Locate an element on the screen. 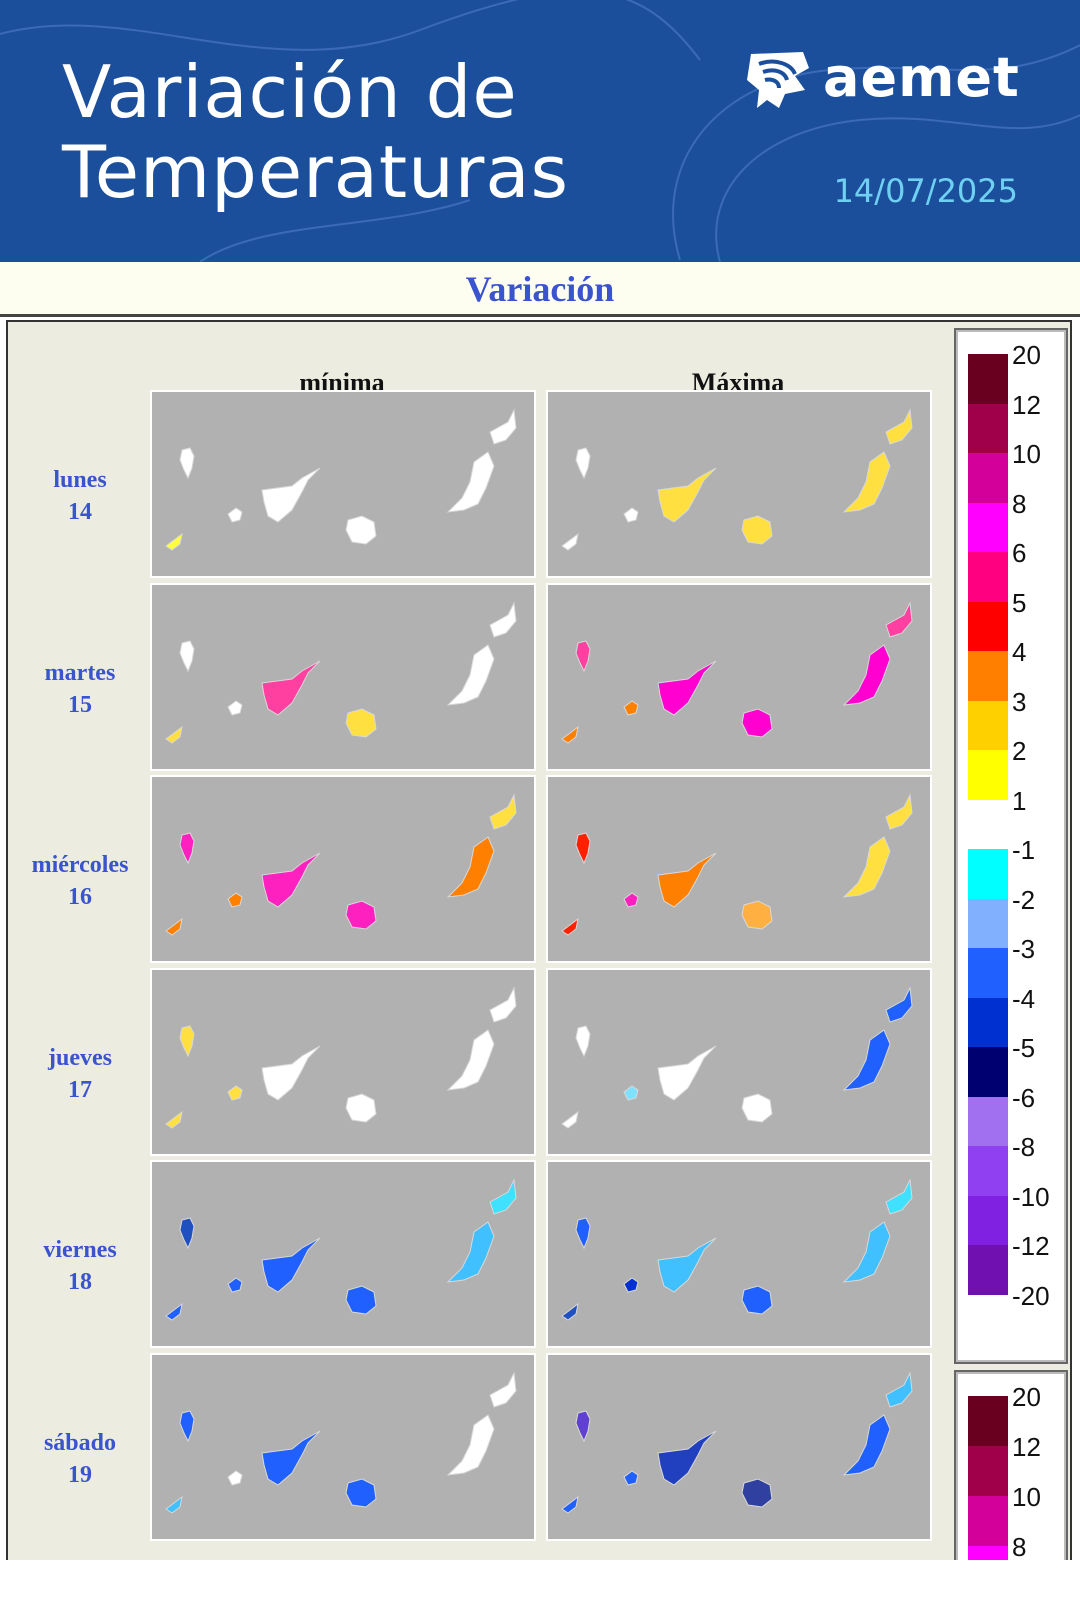 The width and height of the screenshot is (1080, 1620). map-viernes-maxima is located at coordinates (739, 1254).